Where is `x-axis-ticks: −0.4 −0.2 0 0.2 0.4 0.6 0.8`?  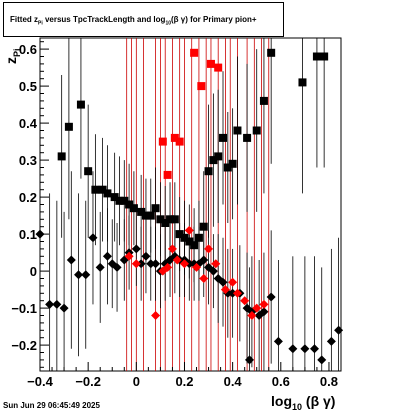 x-axis-ticks: −0.4 −0.2 0 0.2 0.4 0.6 0.8 is located at coordinates (184, 375).